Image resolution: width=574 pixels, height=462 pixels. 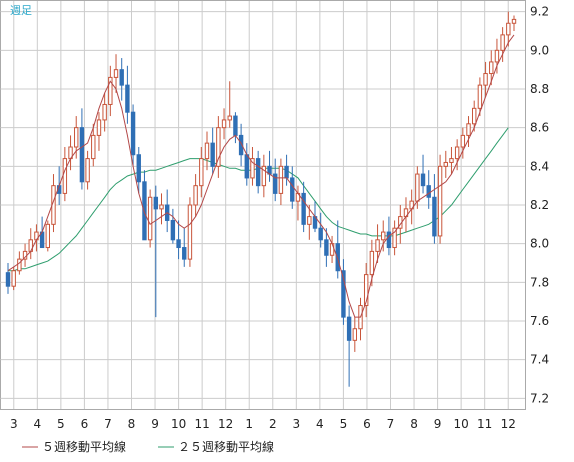 What do you see at coordinates (539, 50) in the screenshot?
I see `y-tick-label: 9.0` at bounding box center [539, 50].